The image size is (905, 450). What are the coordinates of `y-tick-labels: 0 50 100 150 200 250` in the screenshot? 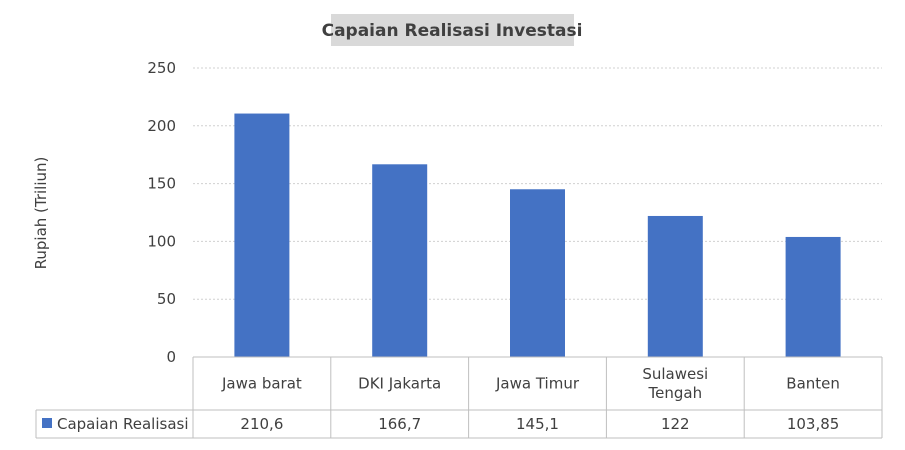 It's located at (161, 212).